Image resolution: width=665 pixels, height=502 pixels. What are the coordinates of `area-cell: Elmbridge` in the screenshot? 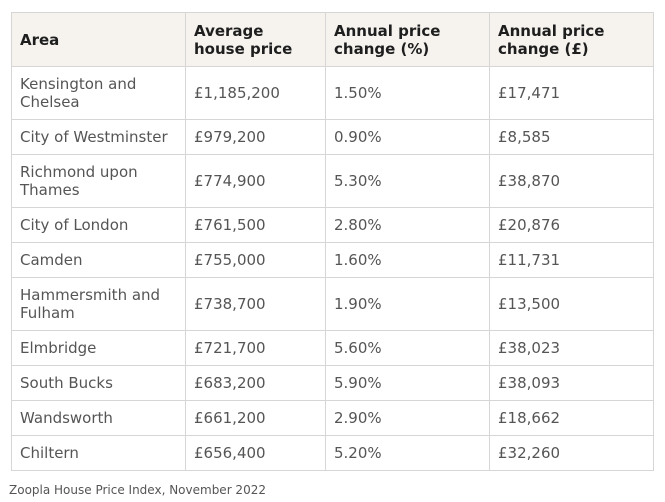 It's located at (98, 348).